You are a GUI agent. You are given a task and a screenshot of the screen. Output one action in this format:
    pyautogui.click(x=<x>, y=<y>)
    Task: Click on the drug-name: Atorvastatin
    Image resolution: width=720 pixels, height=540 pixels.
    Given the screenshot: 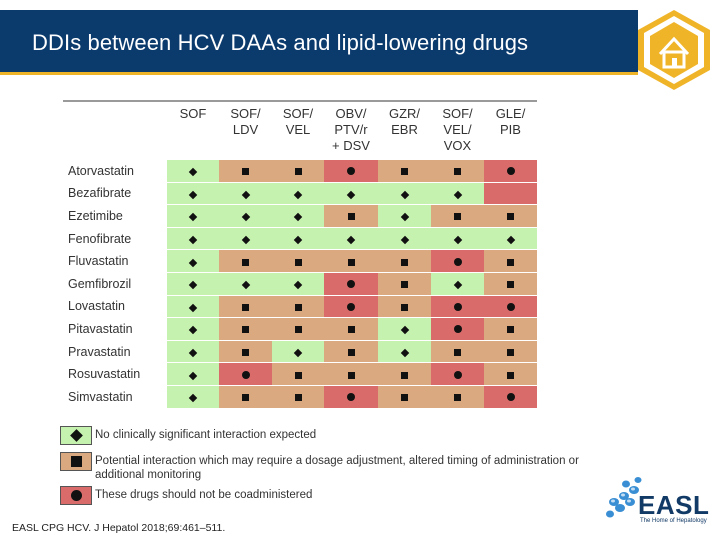 What is the action you would take?
    pyautogui.click(x=115, y=171)
    